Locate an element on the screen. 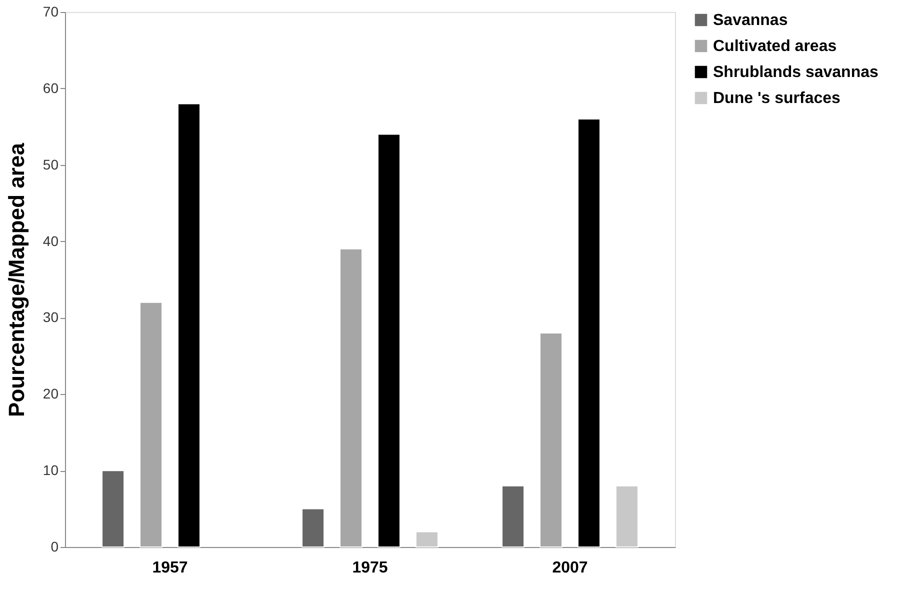 This screenshot has width=919, height=607. y-tick-label: 40 is located at coordinates (50, 240).